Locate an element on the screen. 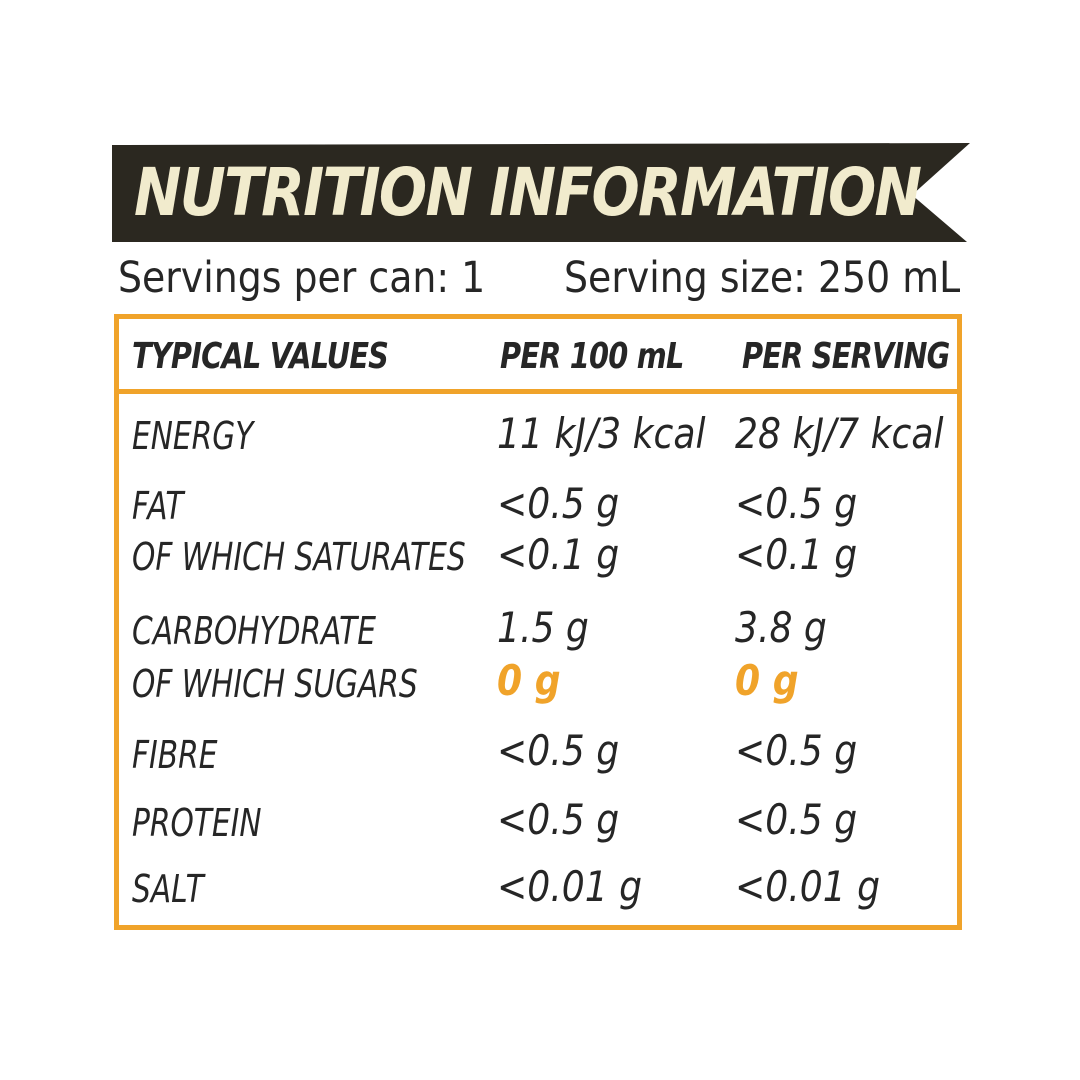  header-typical-values: TYPICAL VALUES is located at coordinates (260, 356).